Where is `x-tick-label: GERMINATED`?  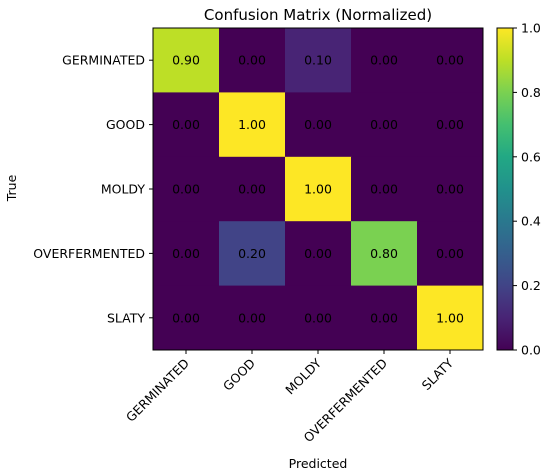 x-tick-label: GERMINATED is located at coordinates (157, 390).